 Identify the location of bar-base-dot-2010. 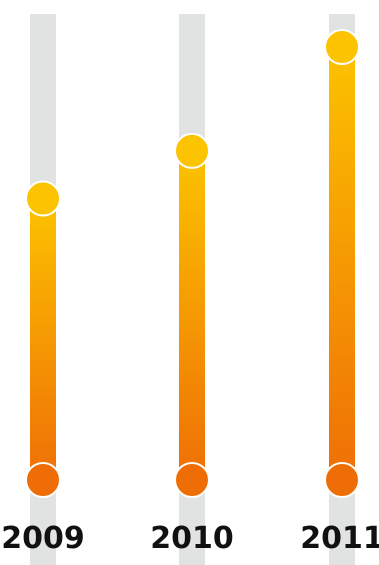
(192, 480).